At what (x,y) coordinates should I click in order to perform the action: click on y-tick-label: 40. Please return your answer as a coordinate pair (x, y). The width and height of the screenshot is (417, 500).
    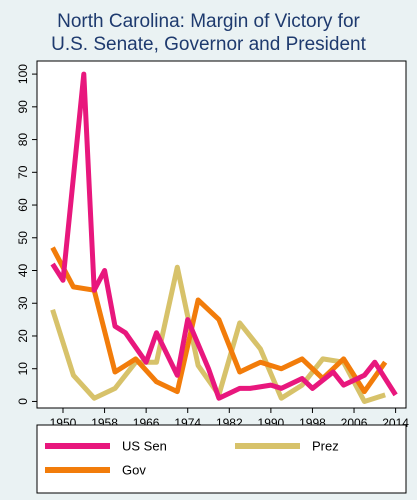
    Looking at the image, I should click on (23, 271).